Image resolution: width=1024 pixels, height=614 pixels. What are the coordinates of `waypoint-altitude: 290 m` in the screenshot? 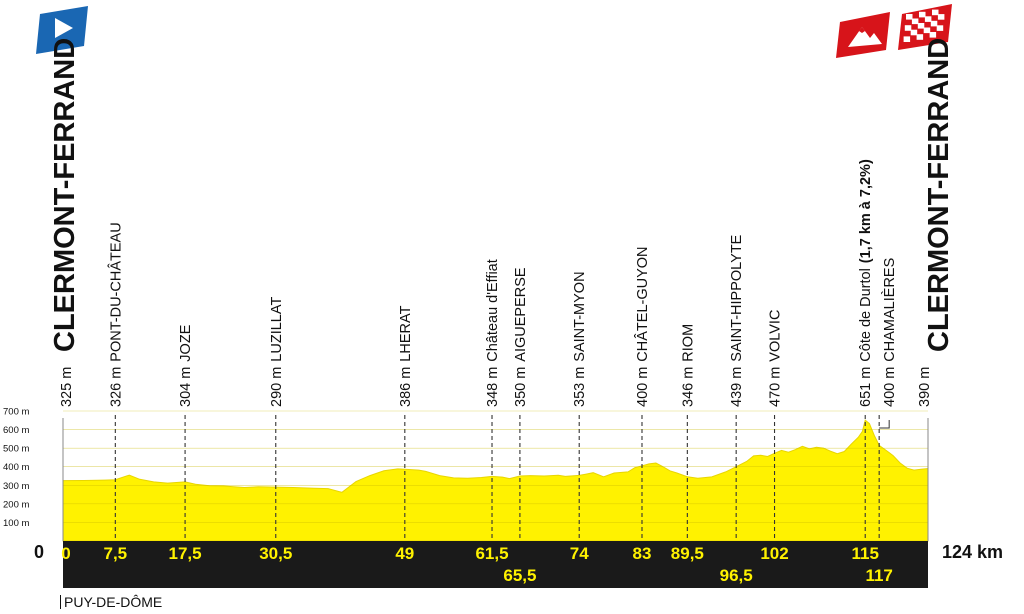 It's located at (277, 387).